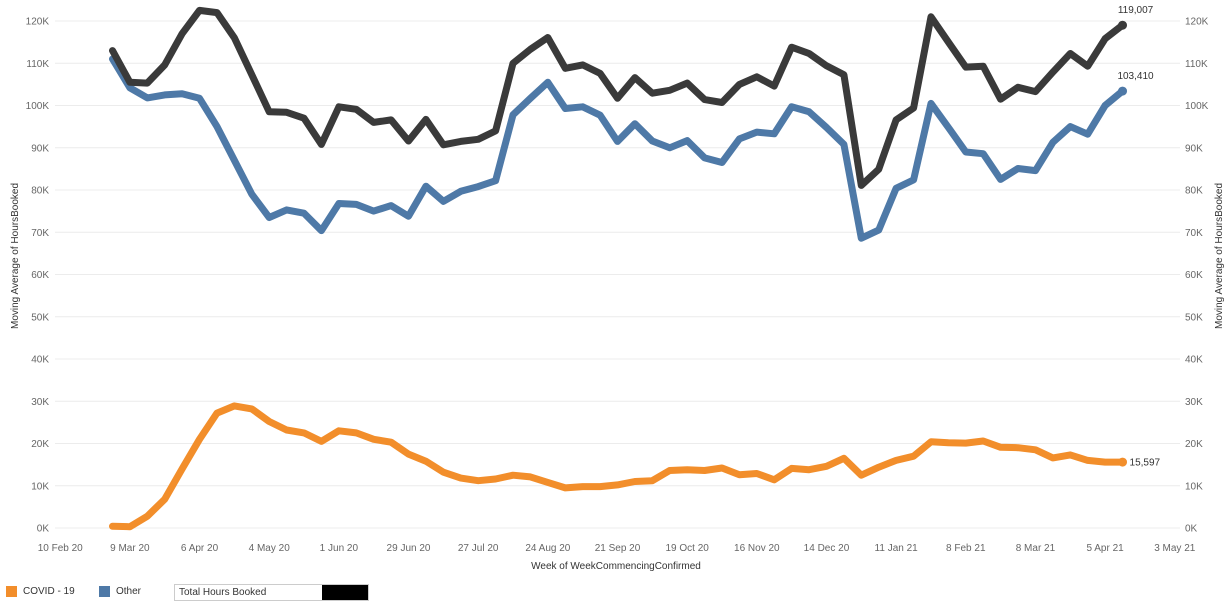 The height and width of the screenshot is (602, 1231). Describe the element at coordinates (757, 548) in the screenshot. I see `x-tick-label: 16 Nov 20` at that location.